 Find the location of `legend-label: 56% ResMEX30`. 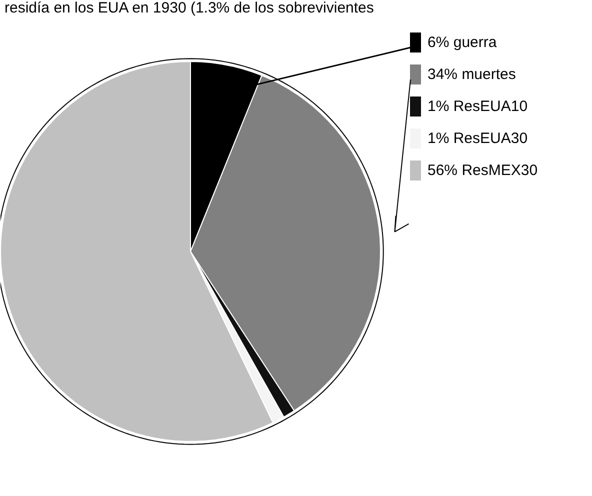

legend-label: 56% ResMEX30 is located at coordinates (483, 170).